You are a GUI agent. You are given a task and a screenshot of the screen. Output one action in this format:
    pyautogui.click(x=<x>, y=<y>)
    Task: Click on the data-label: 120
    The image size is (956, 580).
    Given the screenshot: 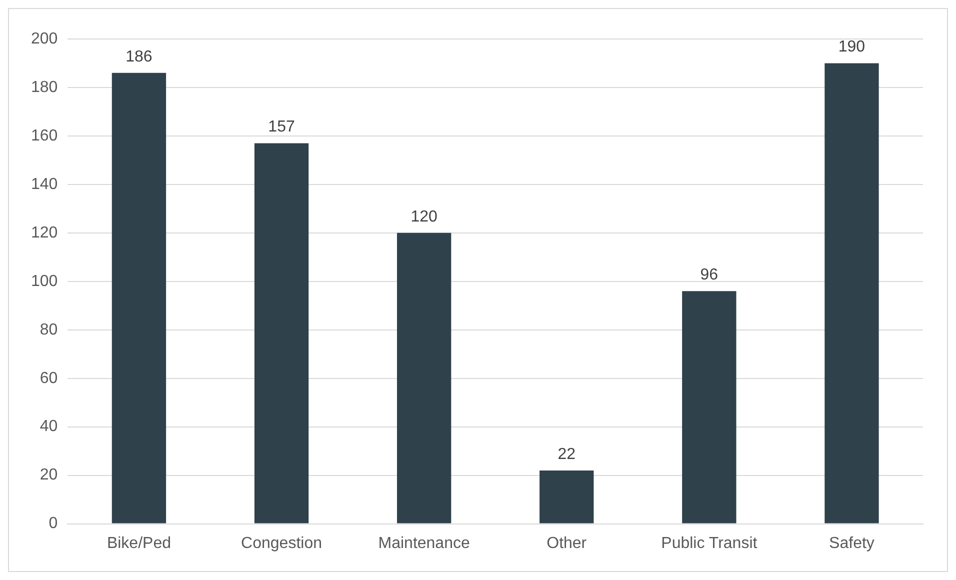 What is the action you would take?
    pyautogui.click(x=424, y=217)
    